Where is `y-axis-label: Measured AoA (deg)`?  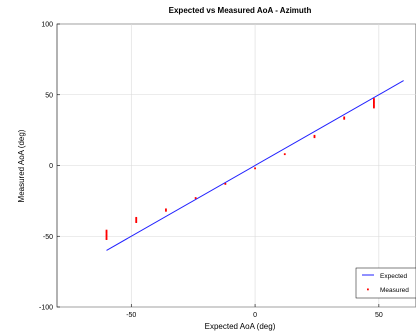 y-axis-label: Measured AoA (deg) is located at coordinates (21, 165).